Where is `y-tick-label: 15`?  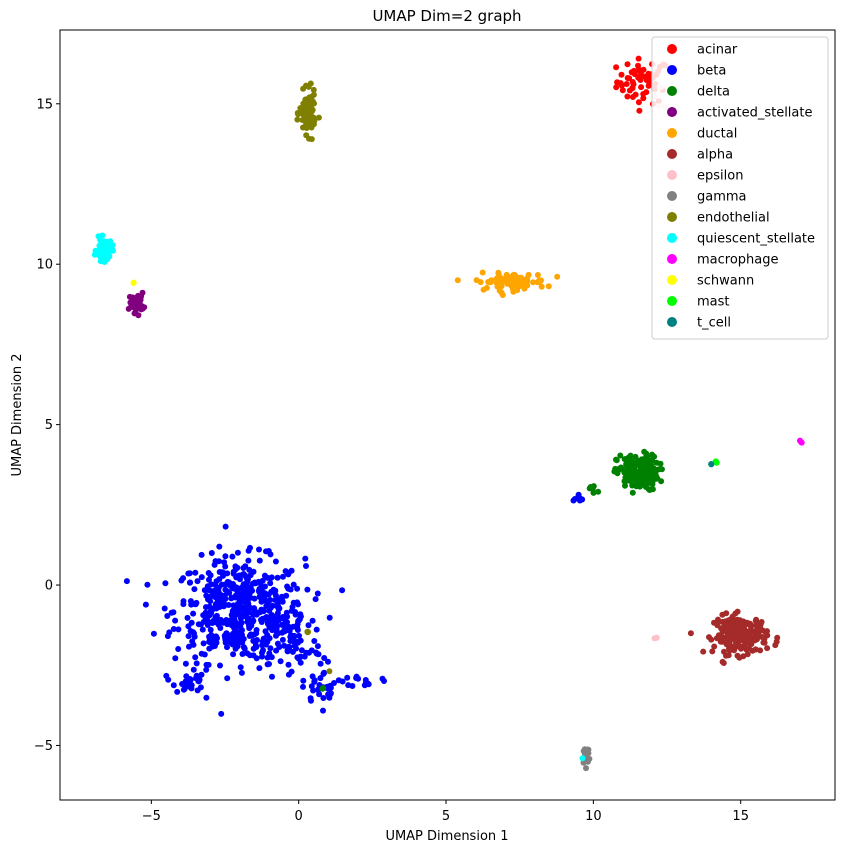 y-tick-label: 15 is located at coordinates (44, 104).